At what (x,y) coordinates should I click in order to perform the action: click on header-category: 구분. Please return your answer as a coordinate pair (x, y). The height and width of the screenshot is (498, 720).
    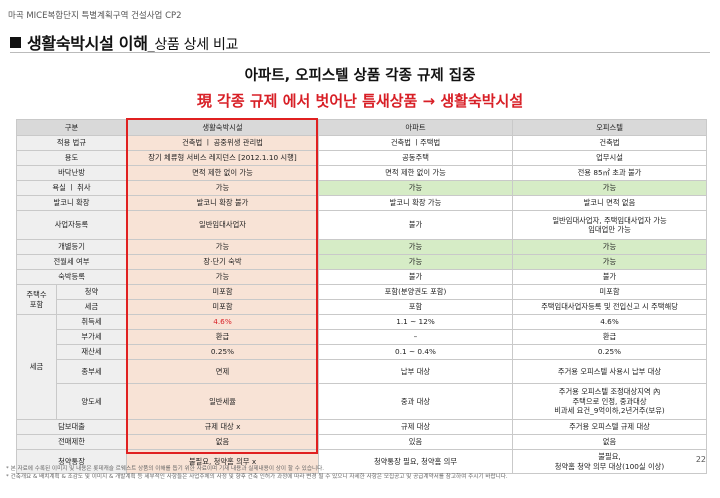
    Looking at the image, I should click on (71, 127).